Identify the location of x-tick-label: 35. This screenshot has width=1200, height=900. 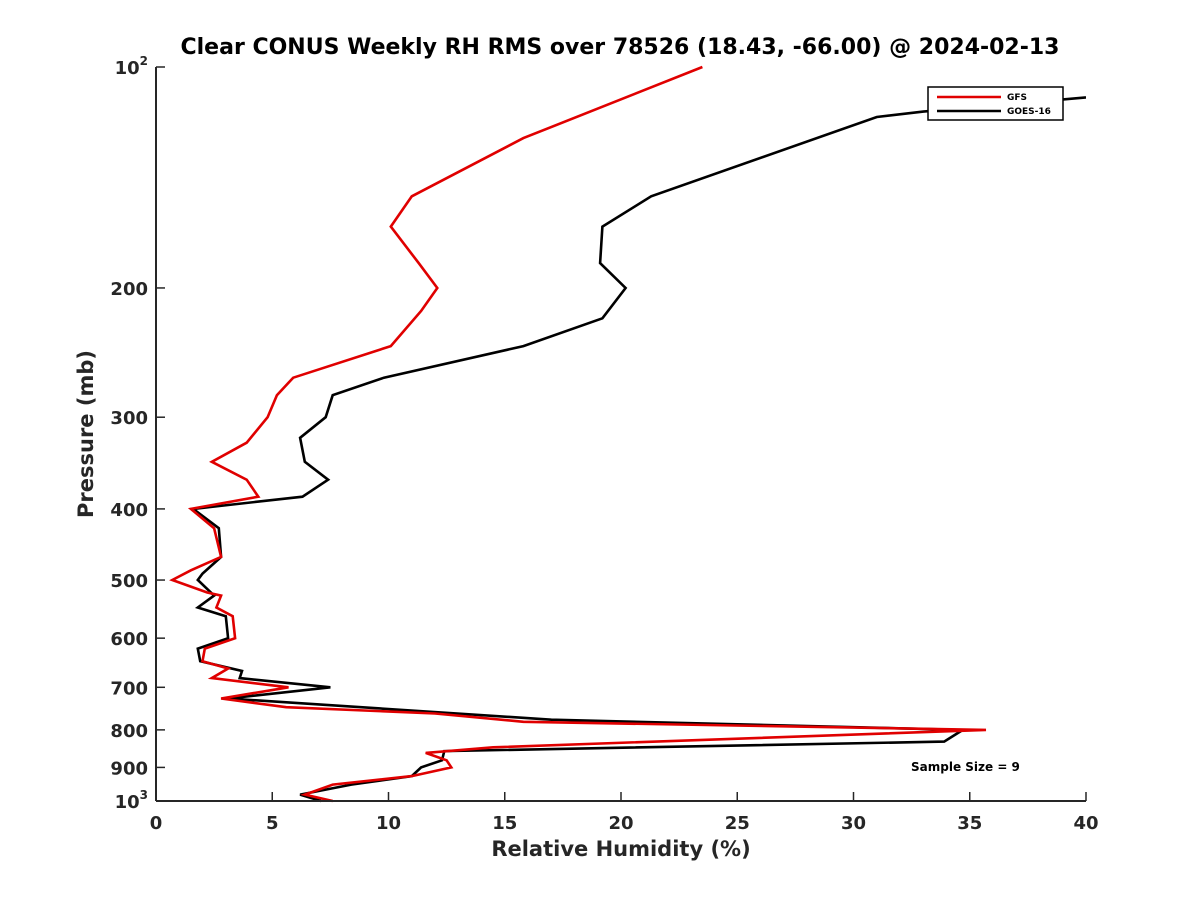
(969, 823).